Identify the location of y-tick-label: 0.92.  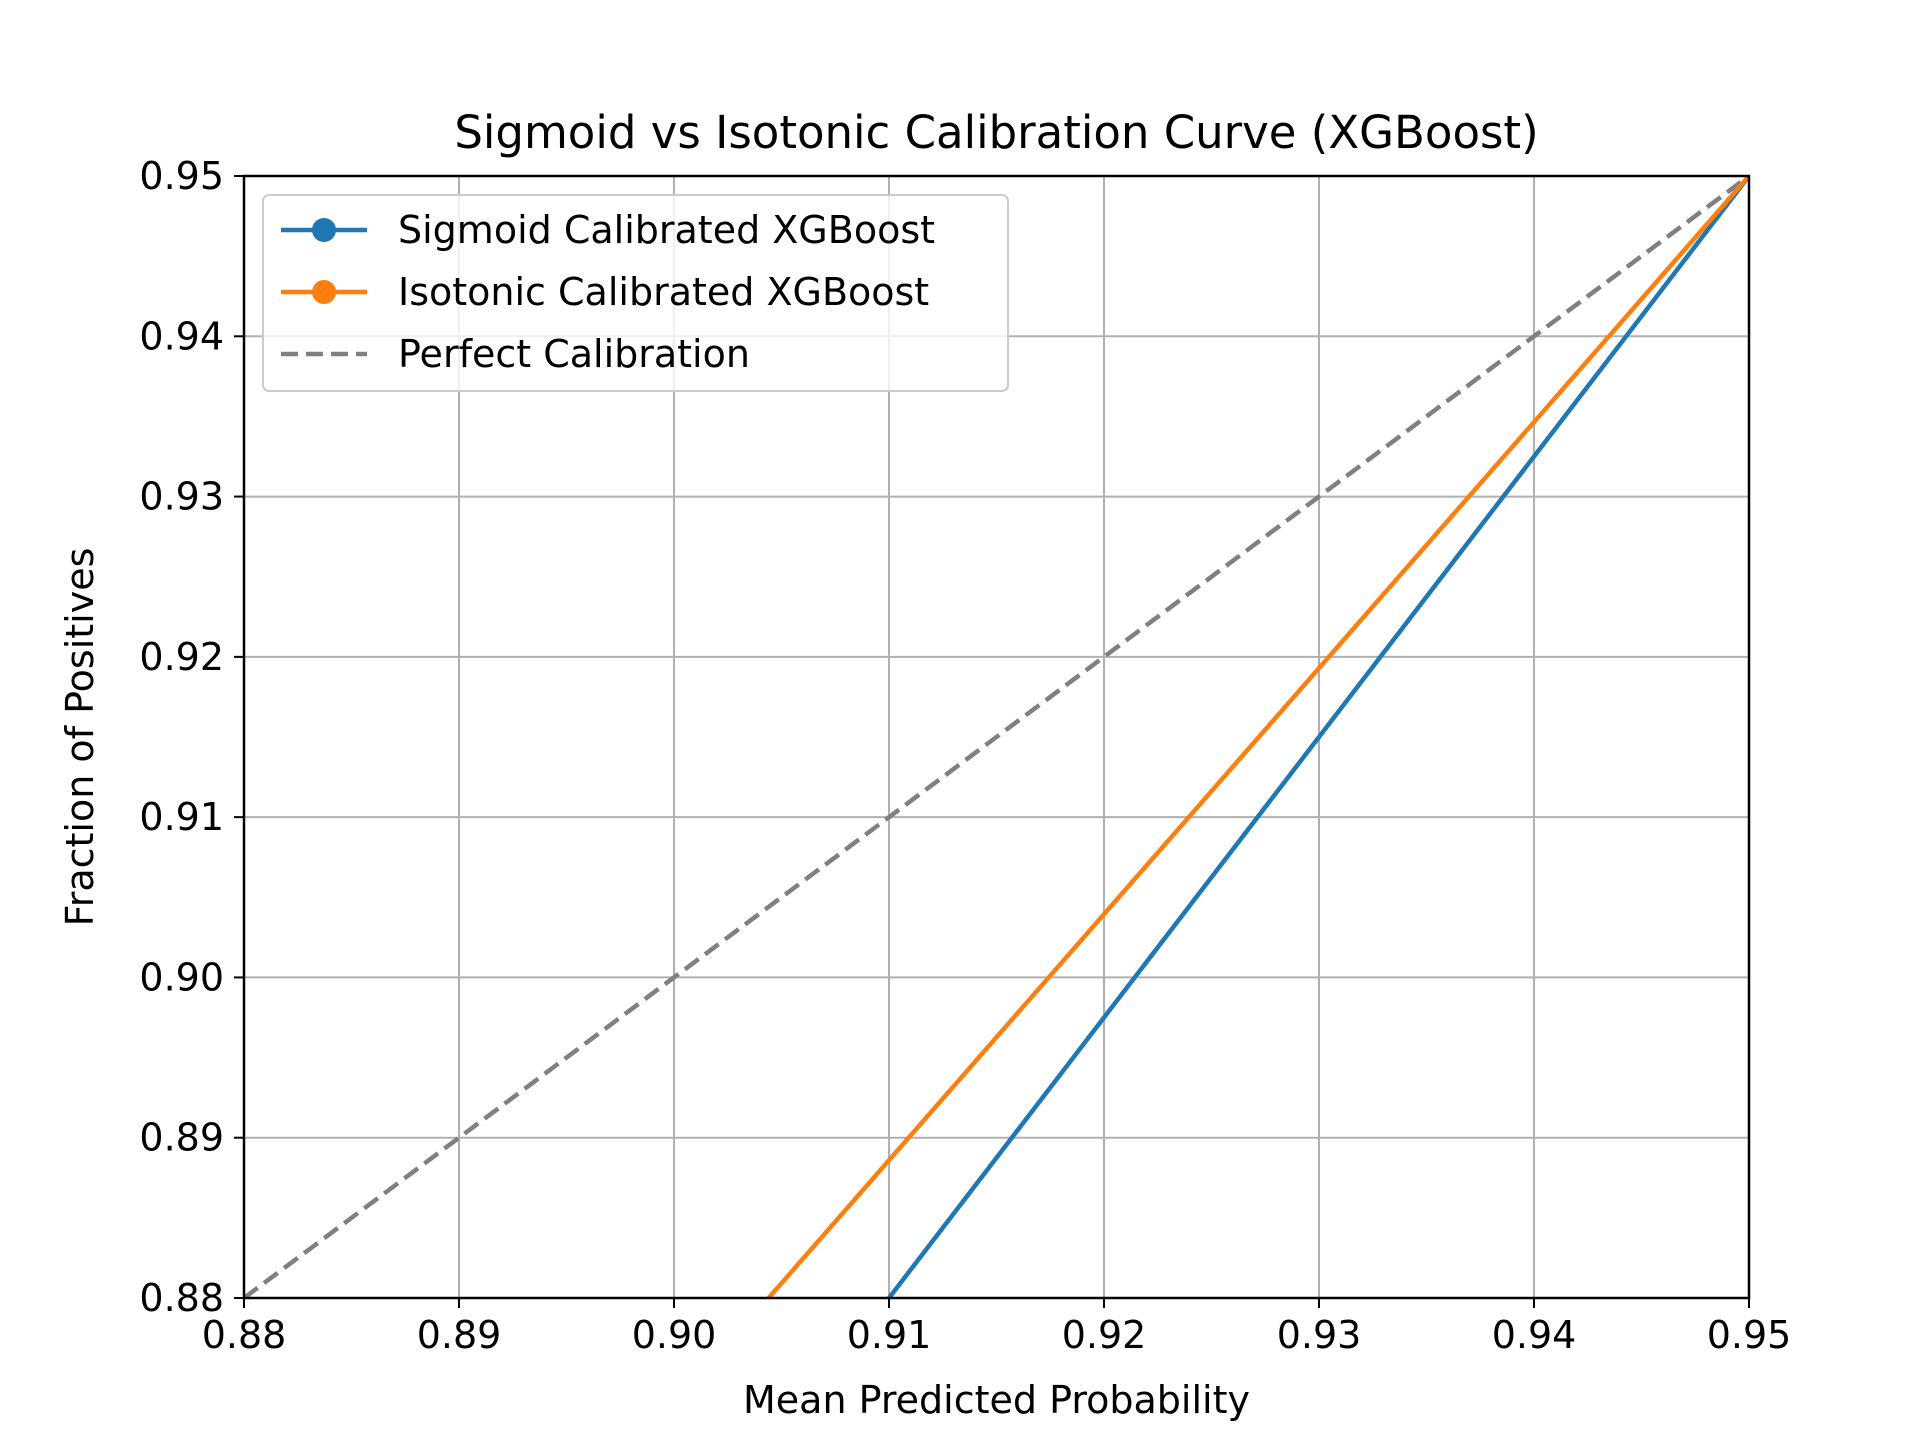
(181, 657).